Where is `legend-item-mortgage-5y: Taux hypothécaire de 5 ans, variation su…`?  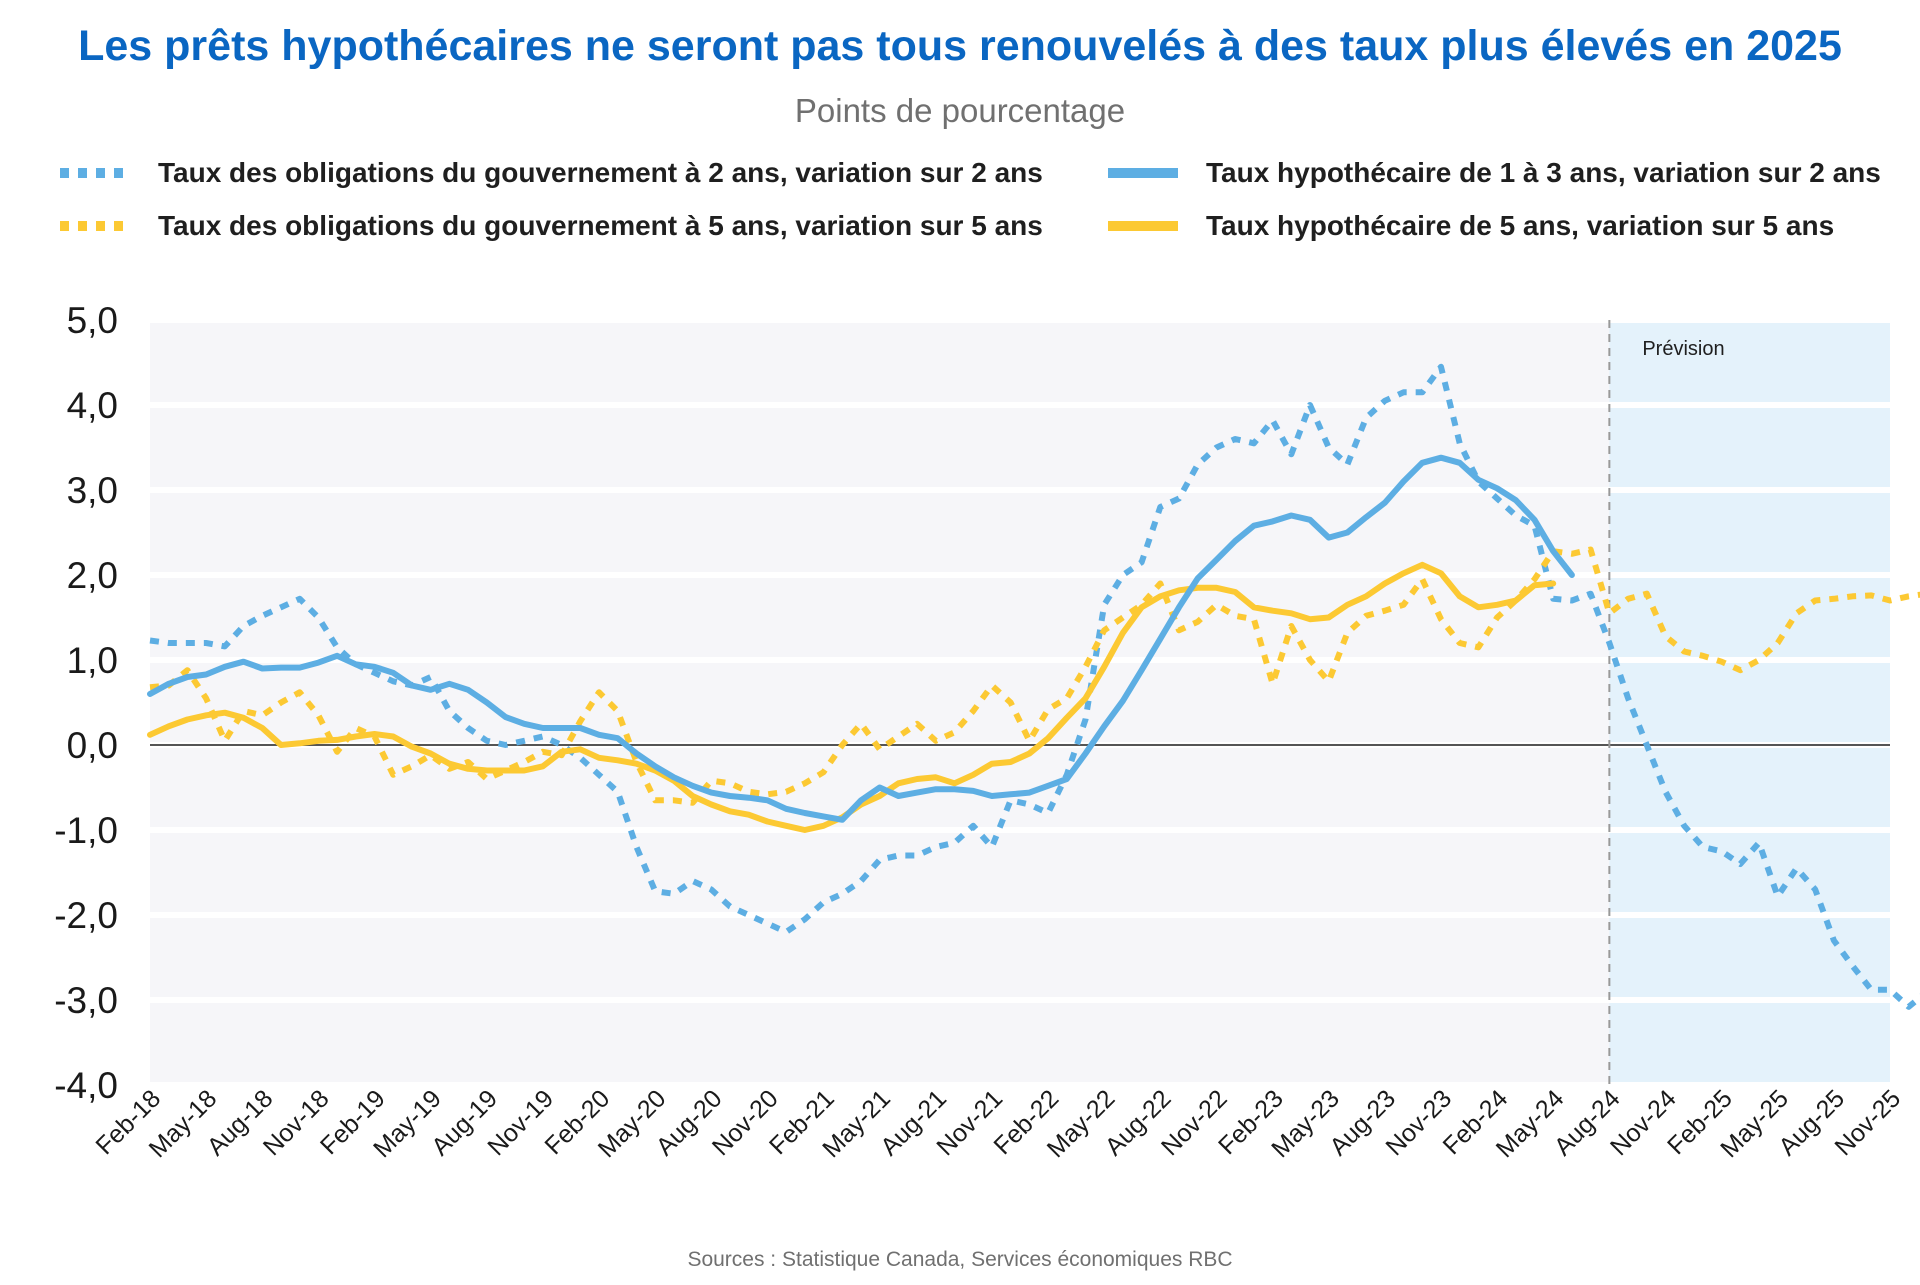 legend-item-mortgage-5y: Taux hypothécaire de 5 ans, variation su… is located at coordinates (1471, 226).